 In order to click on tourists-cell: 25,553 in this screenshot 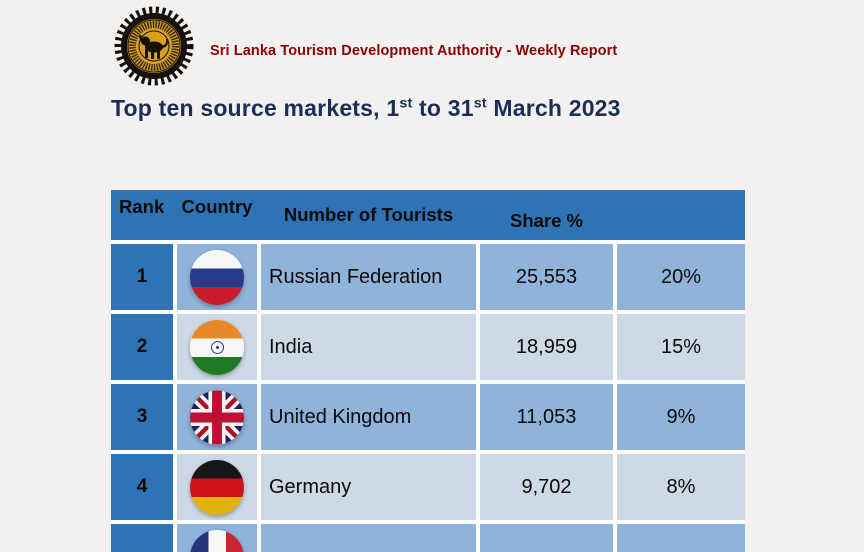, I will do `click(546, 277)`.